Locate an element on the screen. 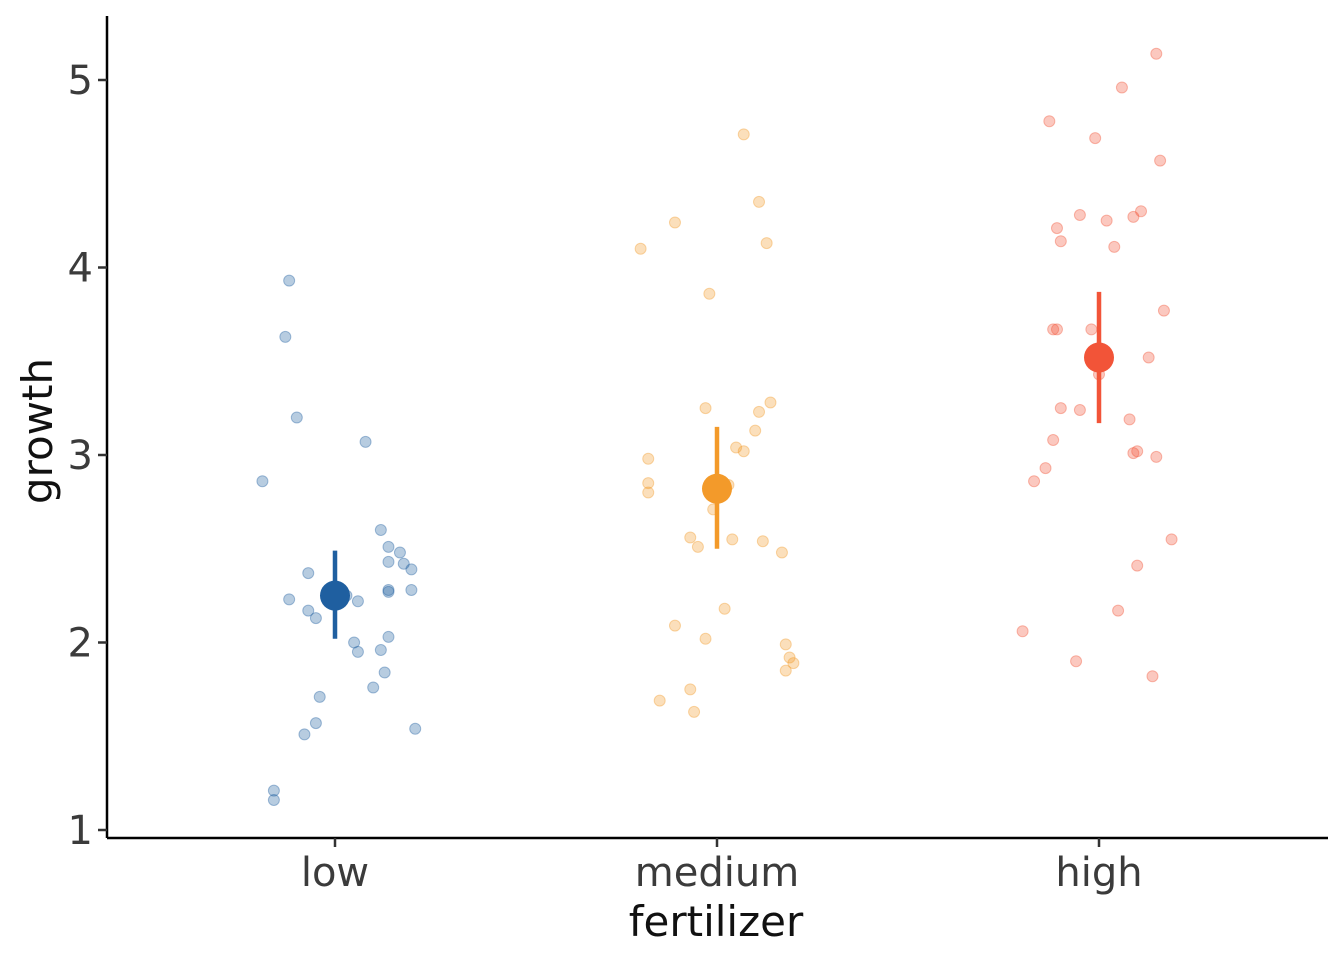  y-tick-label: 4 is located at coordinates (80, 269).